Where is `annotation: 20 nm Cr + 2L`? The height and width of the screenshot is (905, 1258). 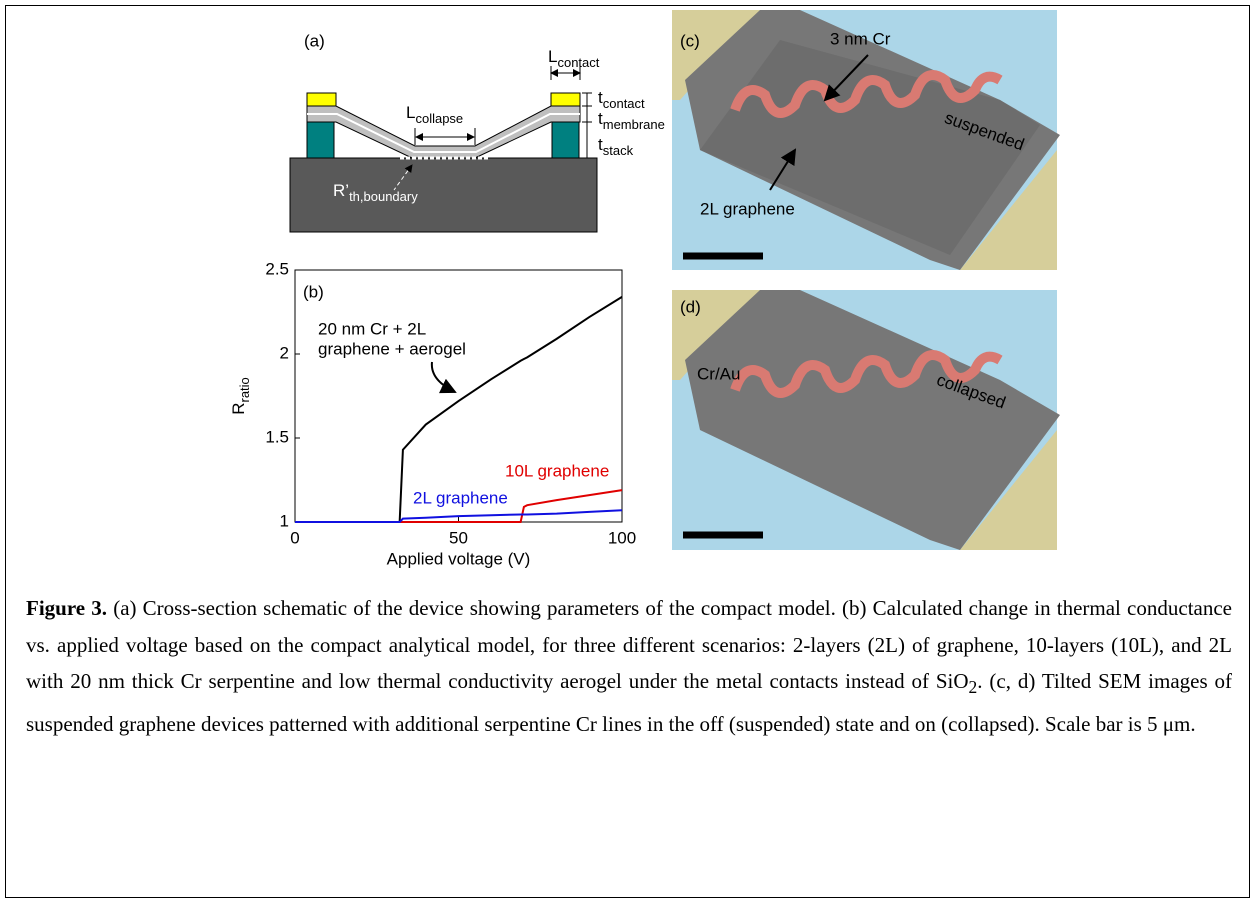
annotation: 20 nm Cr + 2L is located at coordinates (372, 328).